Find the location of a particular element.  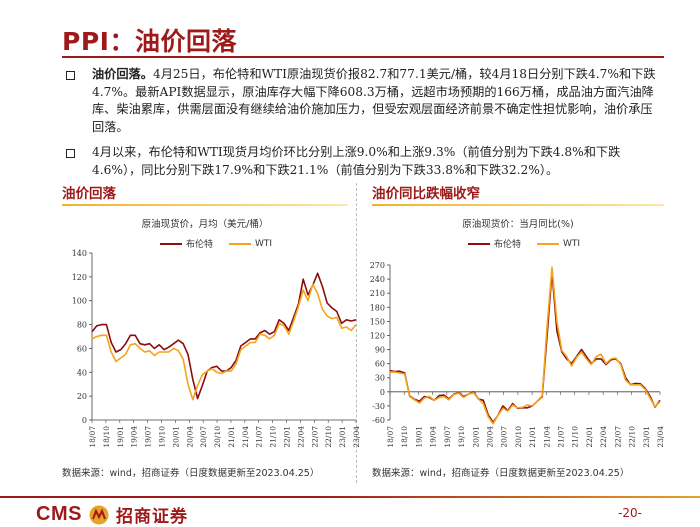

y-tick-label: 210 is located at coordinates (377, 293).